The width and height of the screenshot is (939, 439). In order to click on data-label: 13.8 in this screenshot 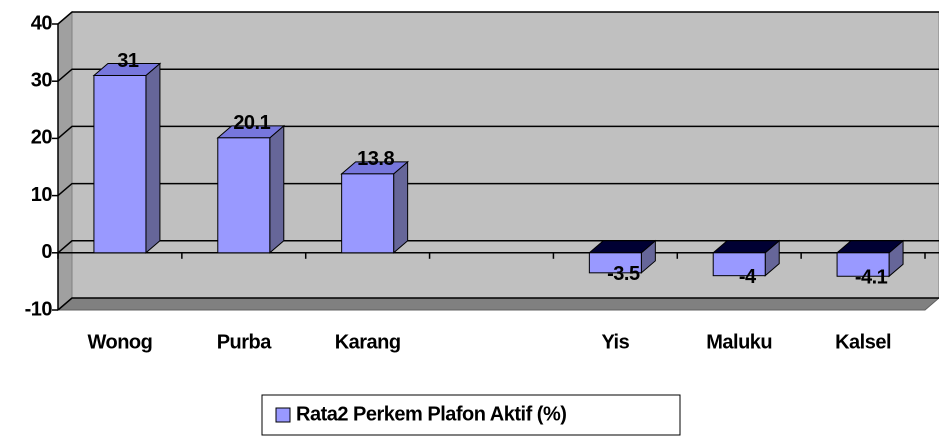, I will do `click(375, 159)`.